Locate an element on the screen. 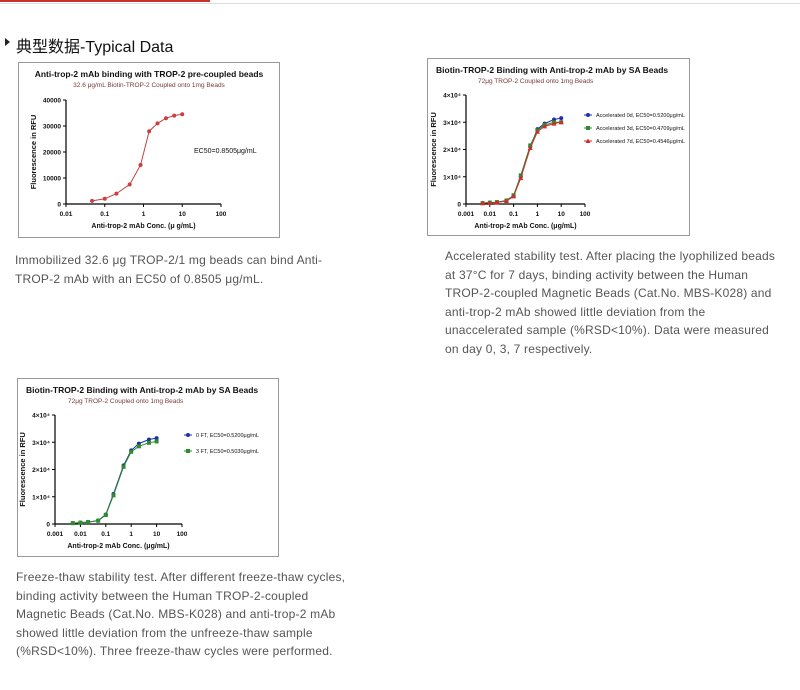  top-accent is located at coordinates (105, 1).